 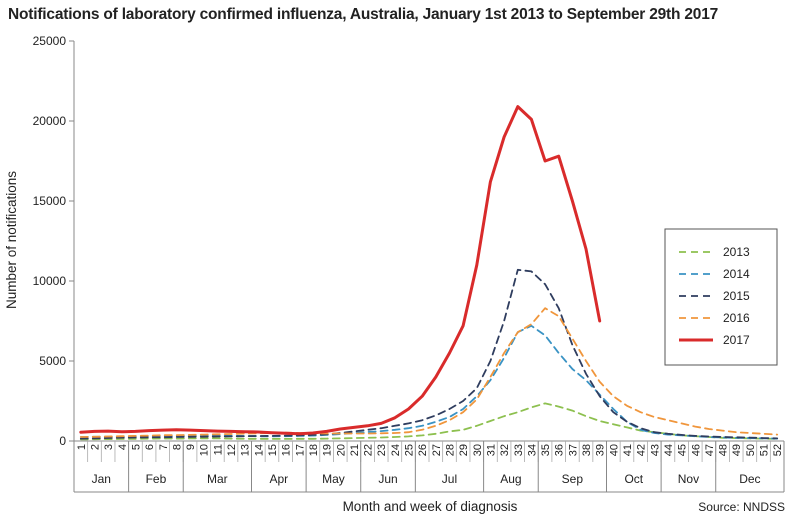 What do you see at coordinates (355, 450) in the screenshot?
I see `x-tick-label: 21` at bounding box center [355, 450].